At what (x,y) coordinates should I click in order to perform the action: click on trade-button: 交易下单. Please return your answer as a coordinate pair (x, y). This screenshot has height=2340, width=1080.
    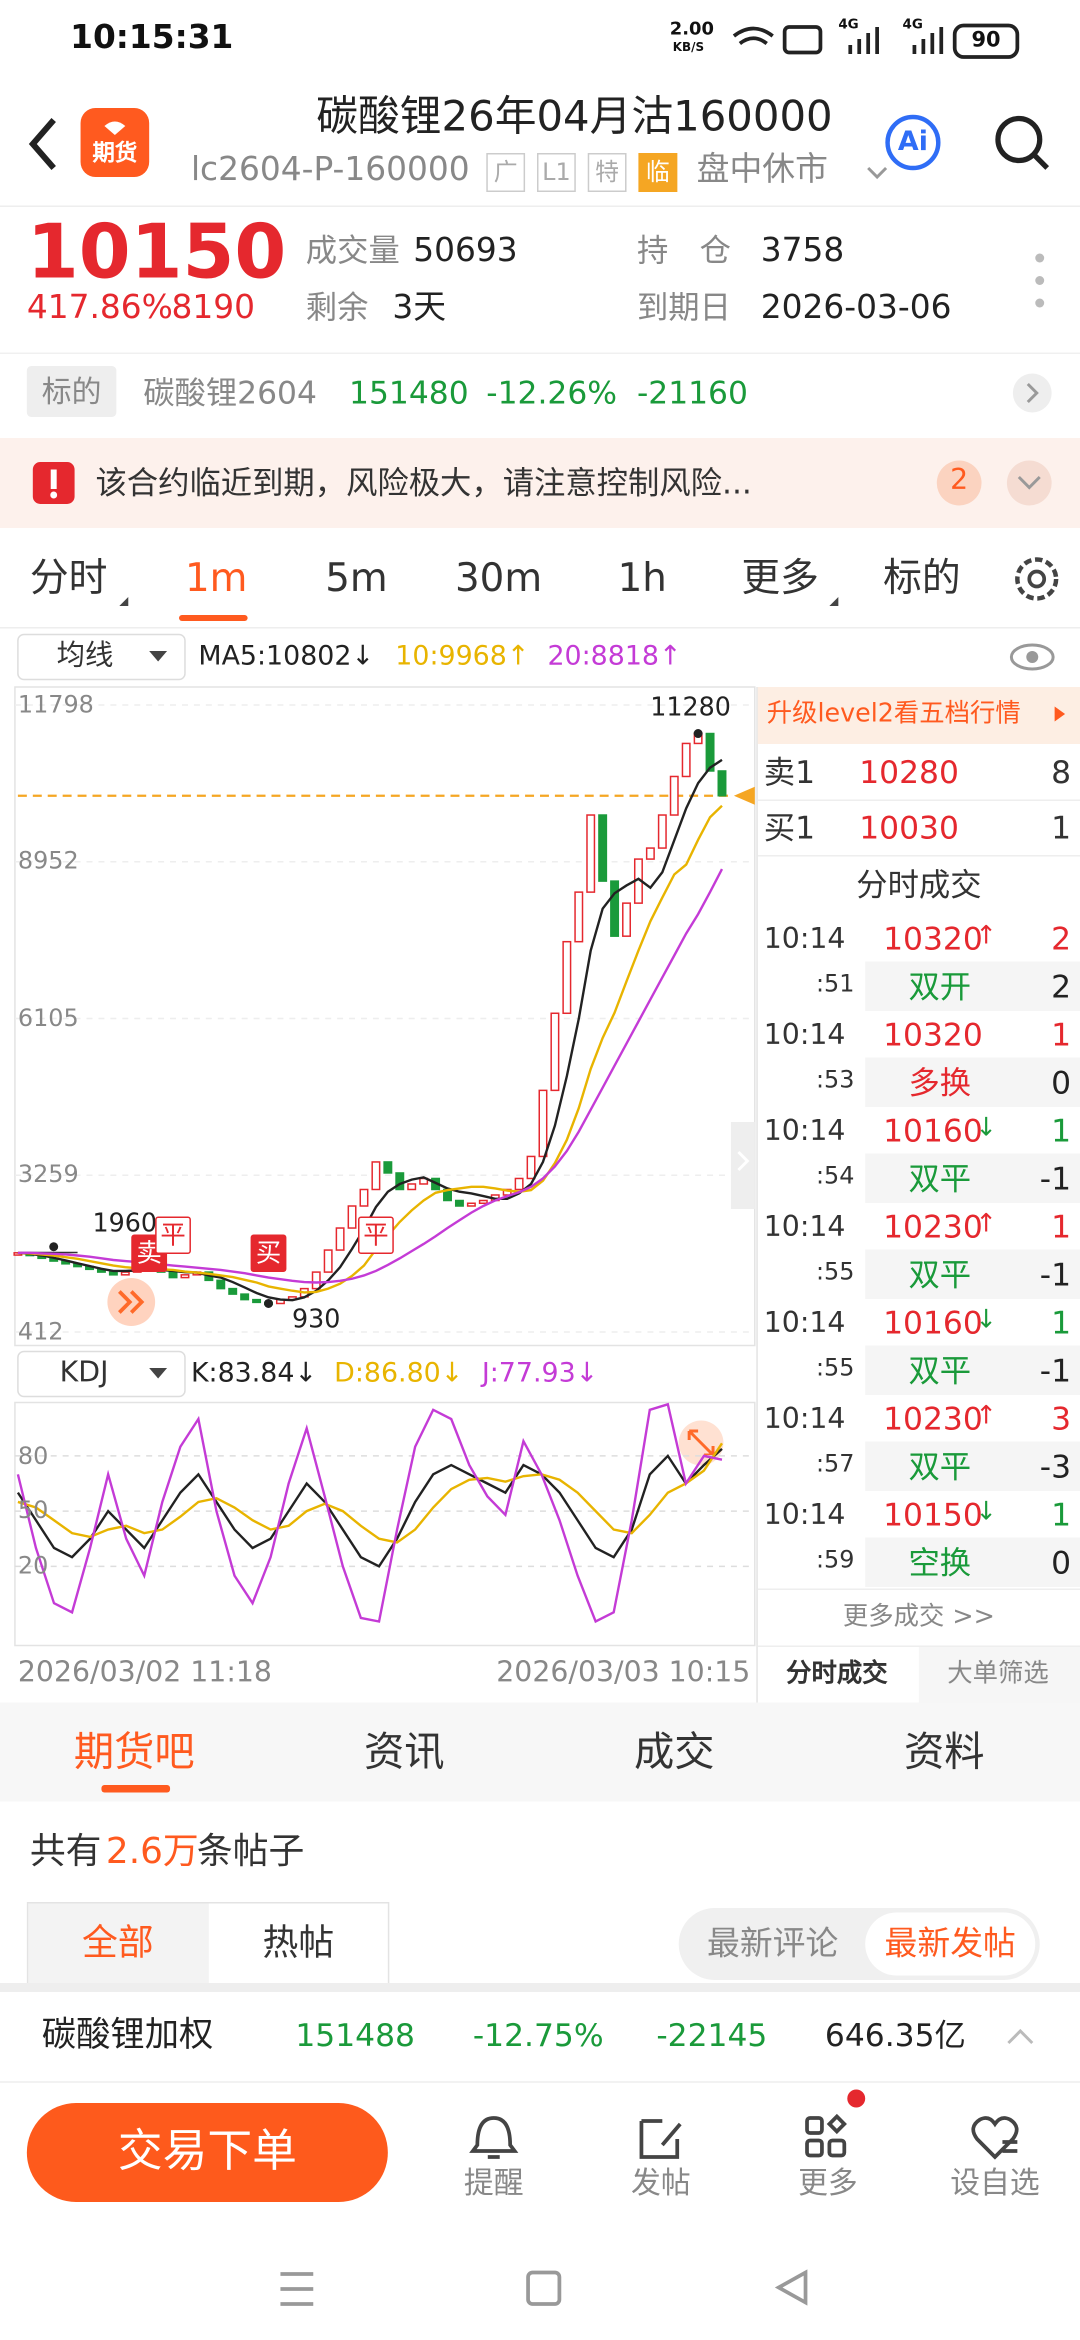
    Looking at the image, I should click on (207, 2151).